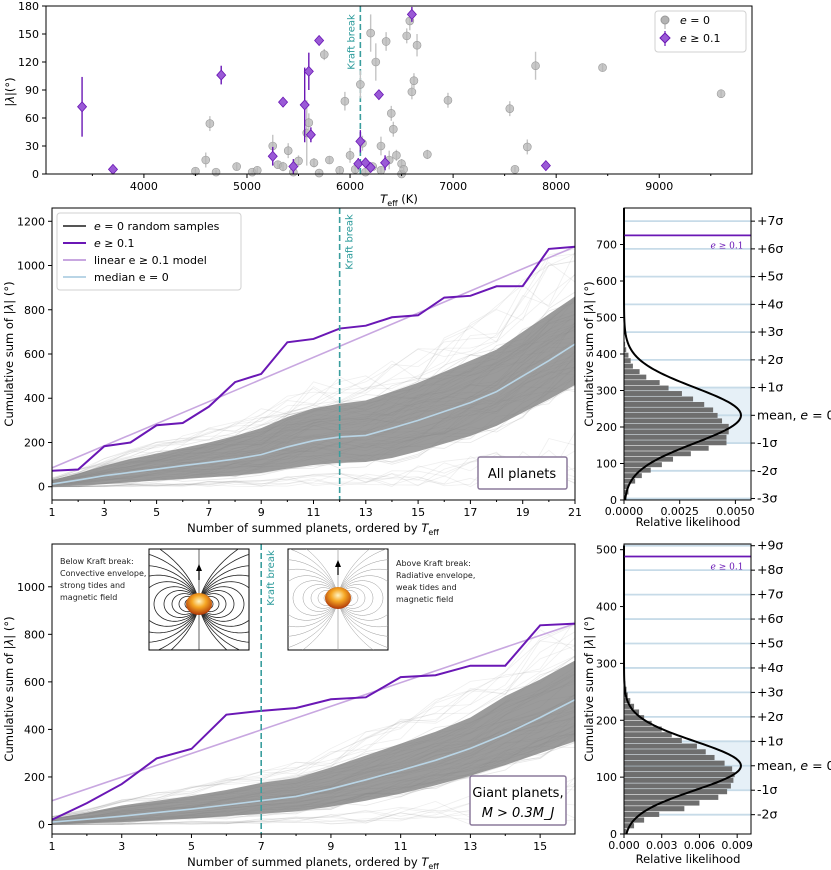 The width and height of the screenshot is (831, 870). What do you see at coordinates (665, 20) in the screenshot?
I see `legend-marker-e0` at bounding box center [665, 20].